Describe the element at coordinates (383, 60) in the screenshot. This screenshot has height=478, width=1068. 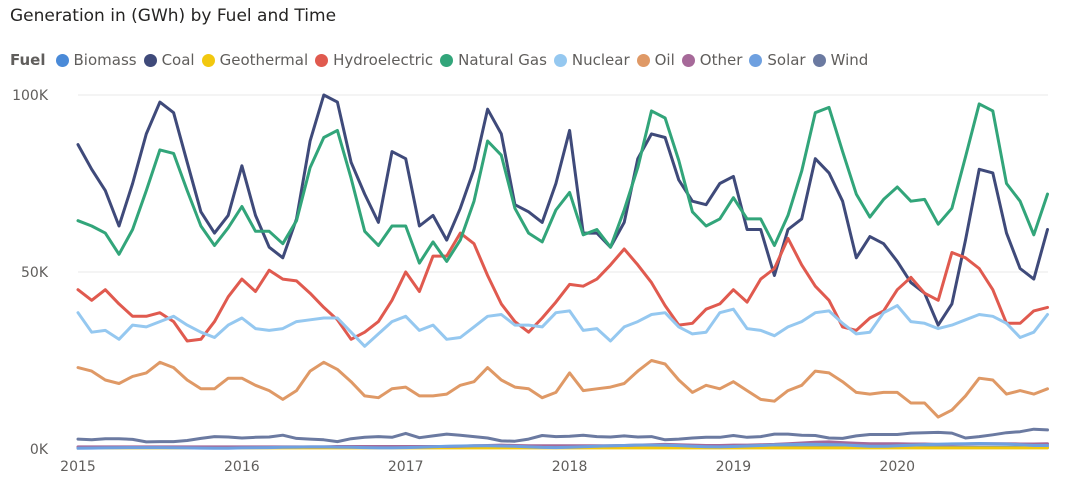
I see `legend-label: Hydroelectric` at that location.